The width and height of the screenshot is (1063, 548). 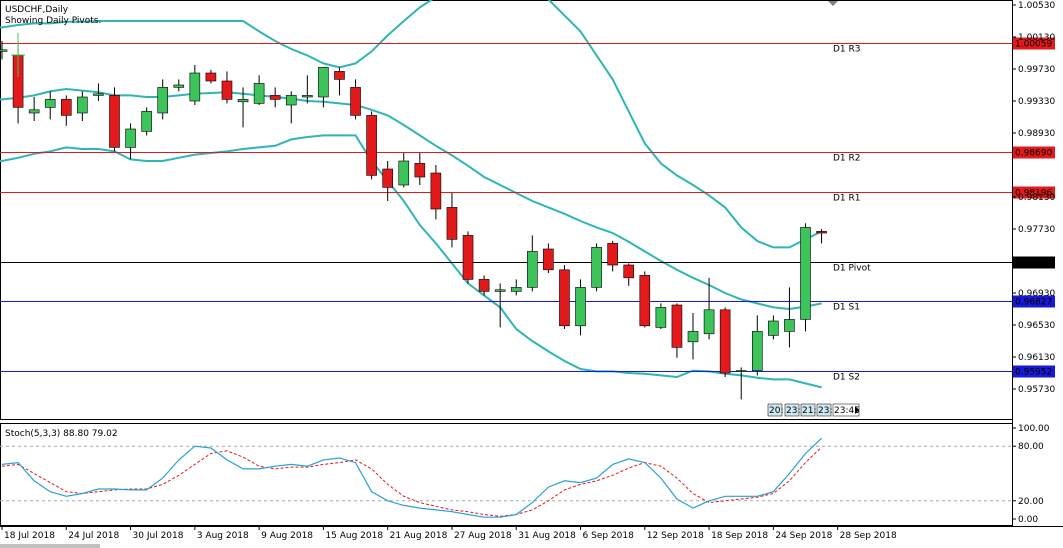 What do you see at coordinates (1036, 230) in the screenshot?
I see `price-tick-label: 0.97730` at bounding box center [1036, 230].